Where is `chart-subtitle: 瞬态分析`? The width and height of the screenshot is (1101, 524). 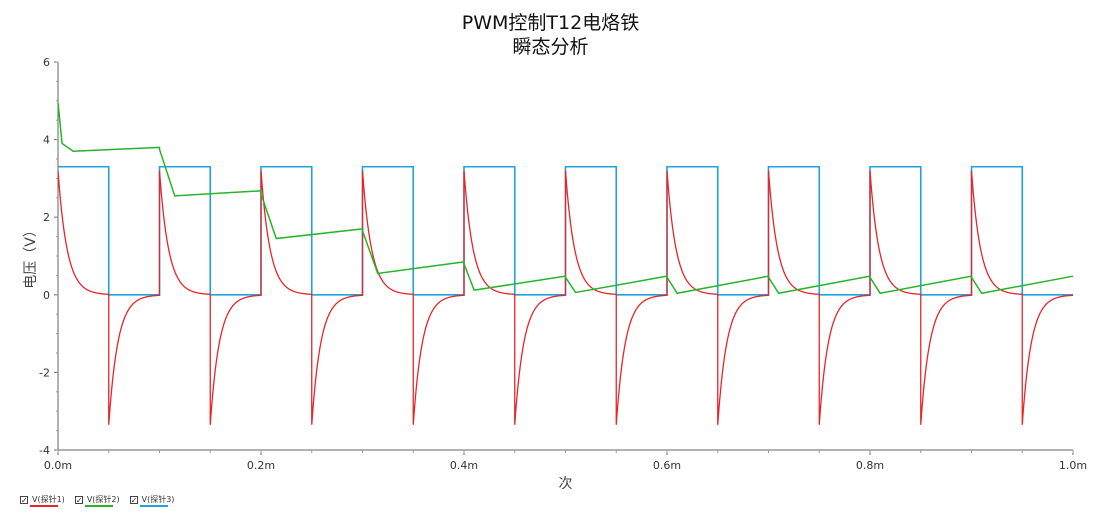
chart-subtitle: 瞬态分析 is located at coordinates (550, 47).